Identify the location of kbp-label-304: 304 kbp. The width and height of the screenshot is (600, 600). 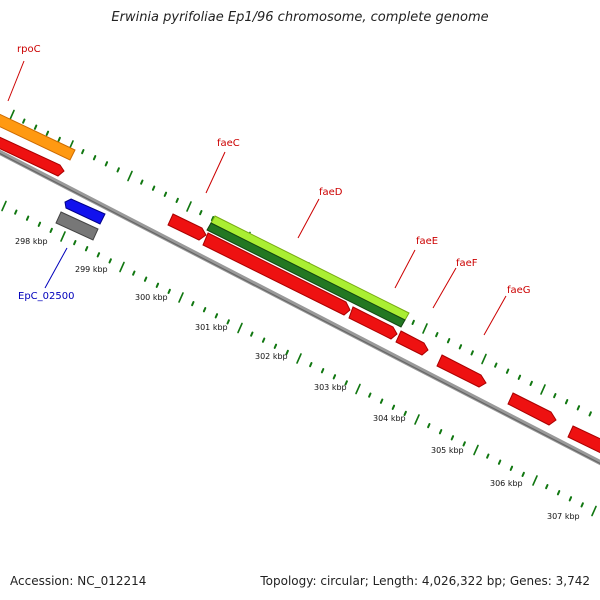
(389, 418).